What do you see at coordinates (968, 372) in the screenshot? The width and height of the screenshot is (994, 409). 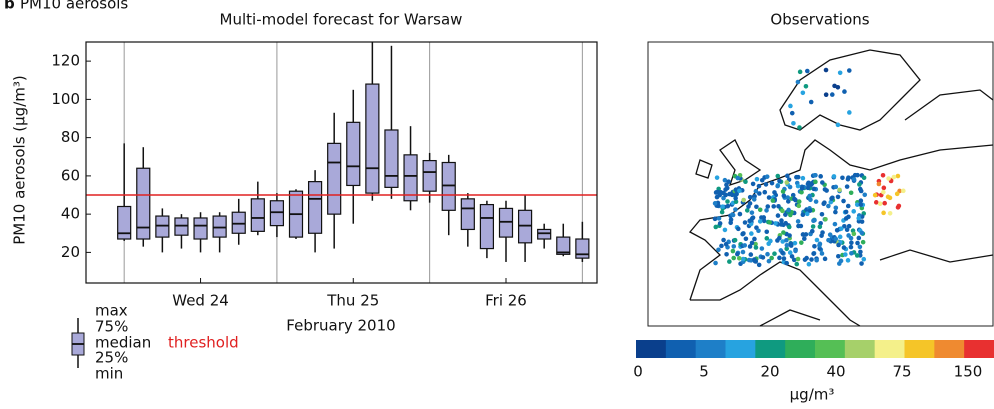 I see `colorbar-tick-label: 150` at bounding box center [968, 372].